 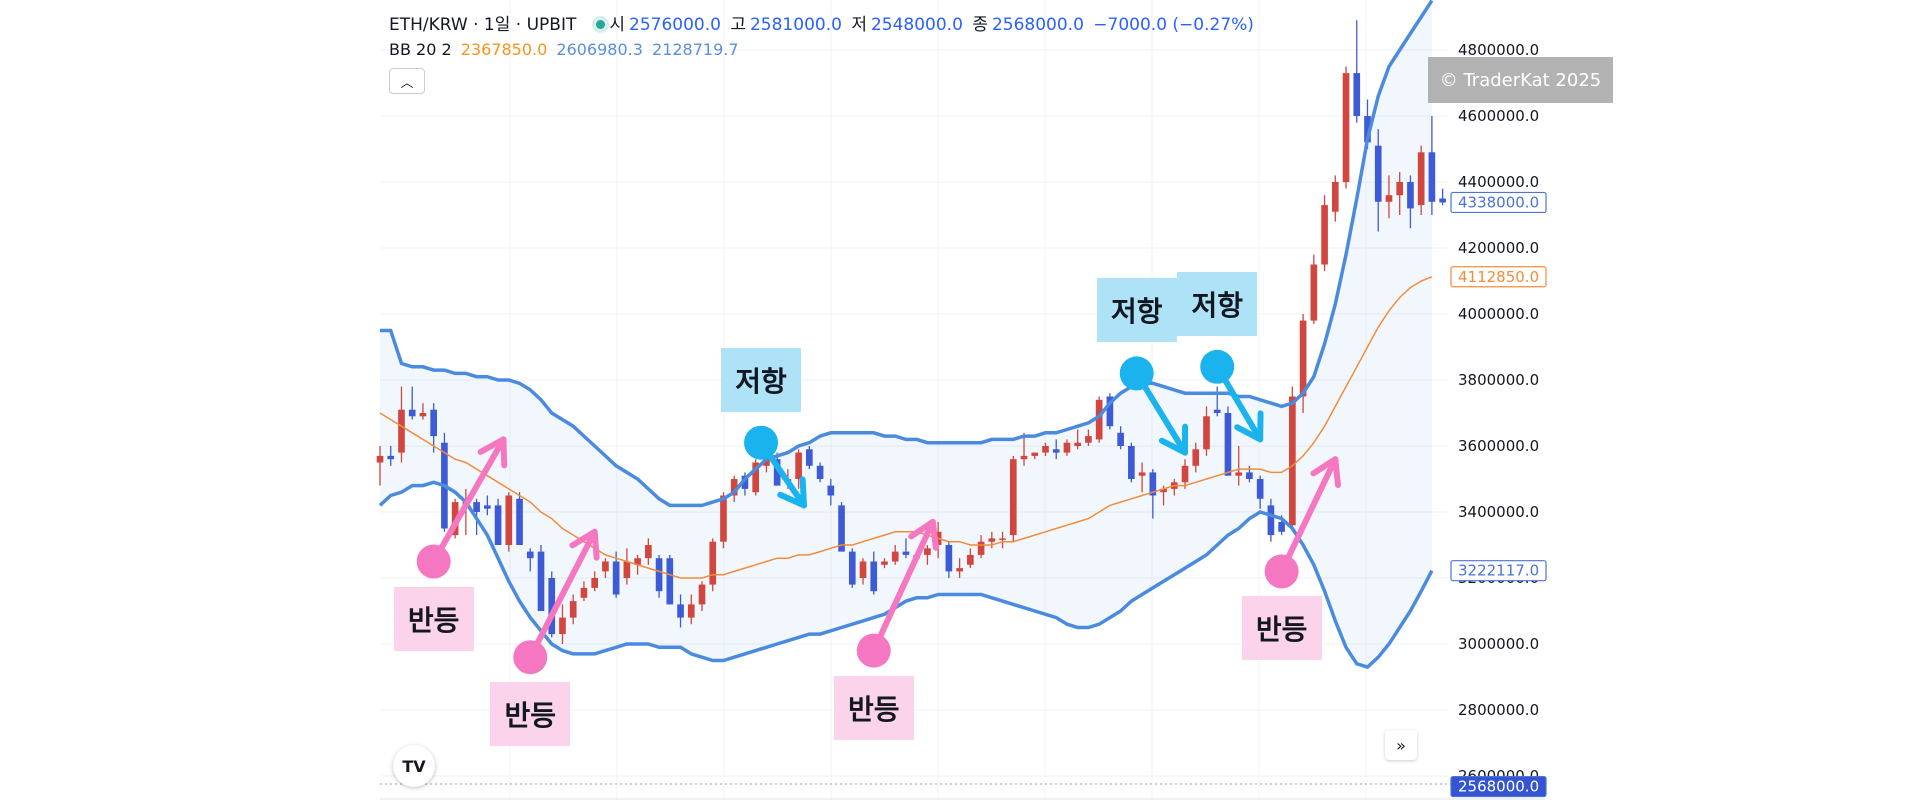 What do you see at coordinates (1520, 80) in the screenshot?
I see `watermark: © TraderKat 2025` at bounding box center [1520, 80].